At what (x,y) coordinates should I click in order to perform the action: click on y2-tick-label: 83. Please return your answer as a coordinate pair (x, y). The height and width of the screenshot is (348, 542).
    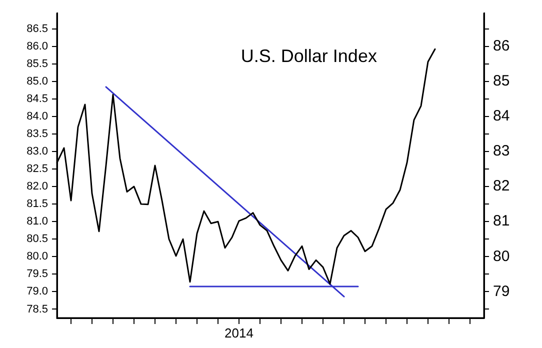
    Looking at the image, I should click on (501, 151).